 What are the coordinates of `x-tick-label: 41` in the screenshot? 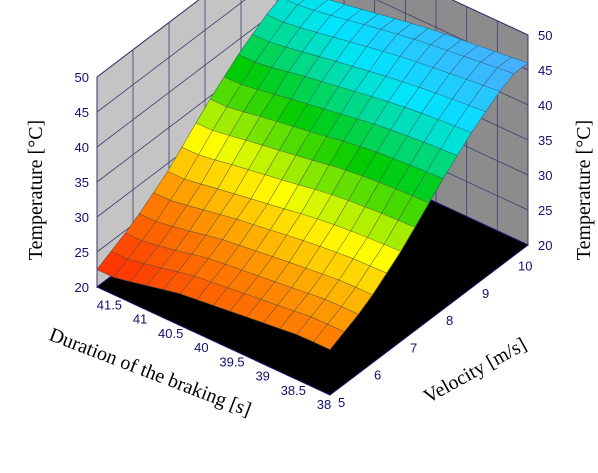 It's located at (140, 319).